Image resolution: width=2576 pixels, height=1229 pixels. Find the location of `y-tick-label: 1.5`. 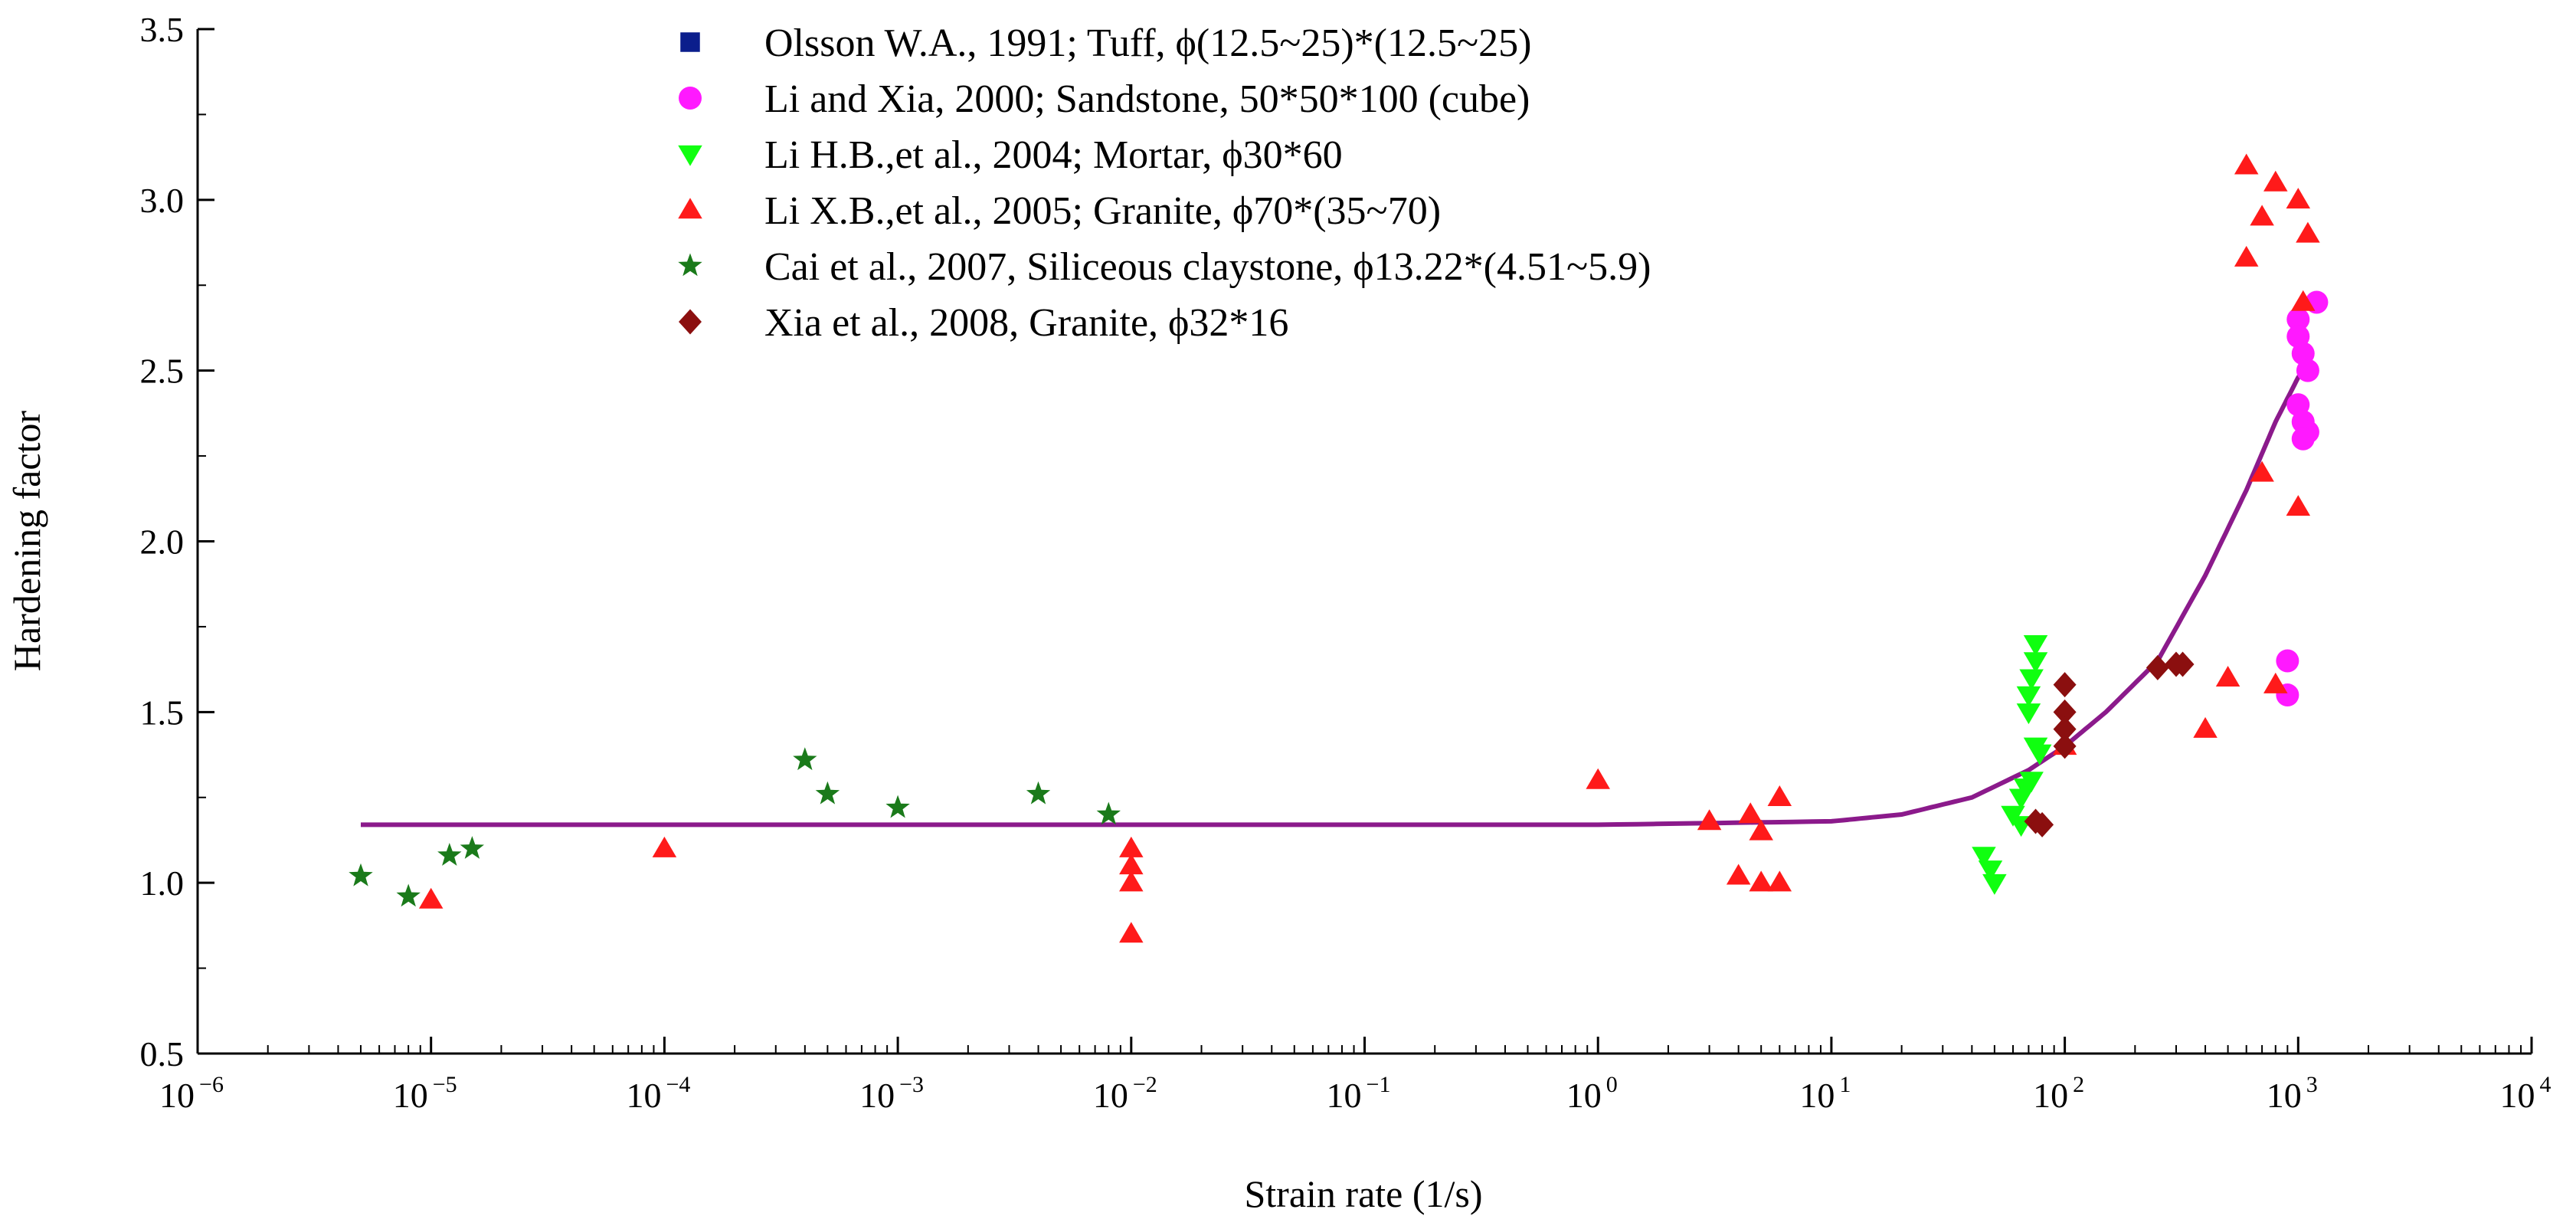

y-tick-label: 1.5 is located at coordinates (162, 713).